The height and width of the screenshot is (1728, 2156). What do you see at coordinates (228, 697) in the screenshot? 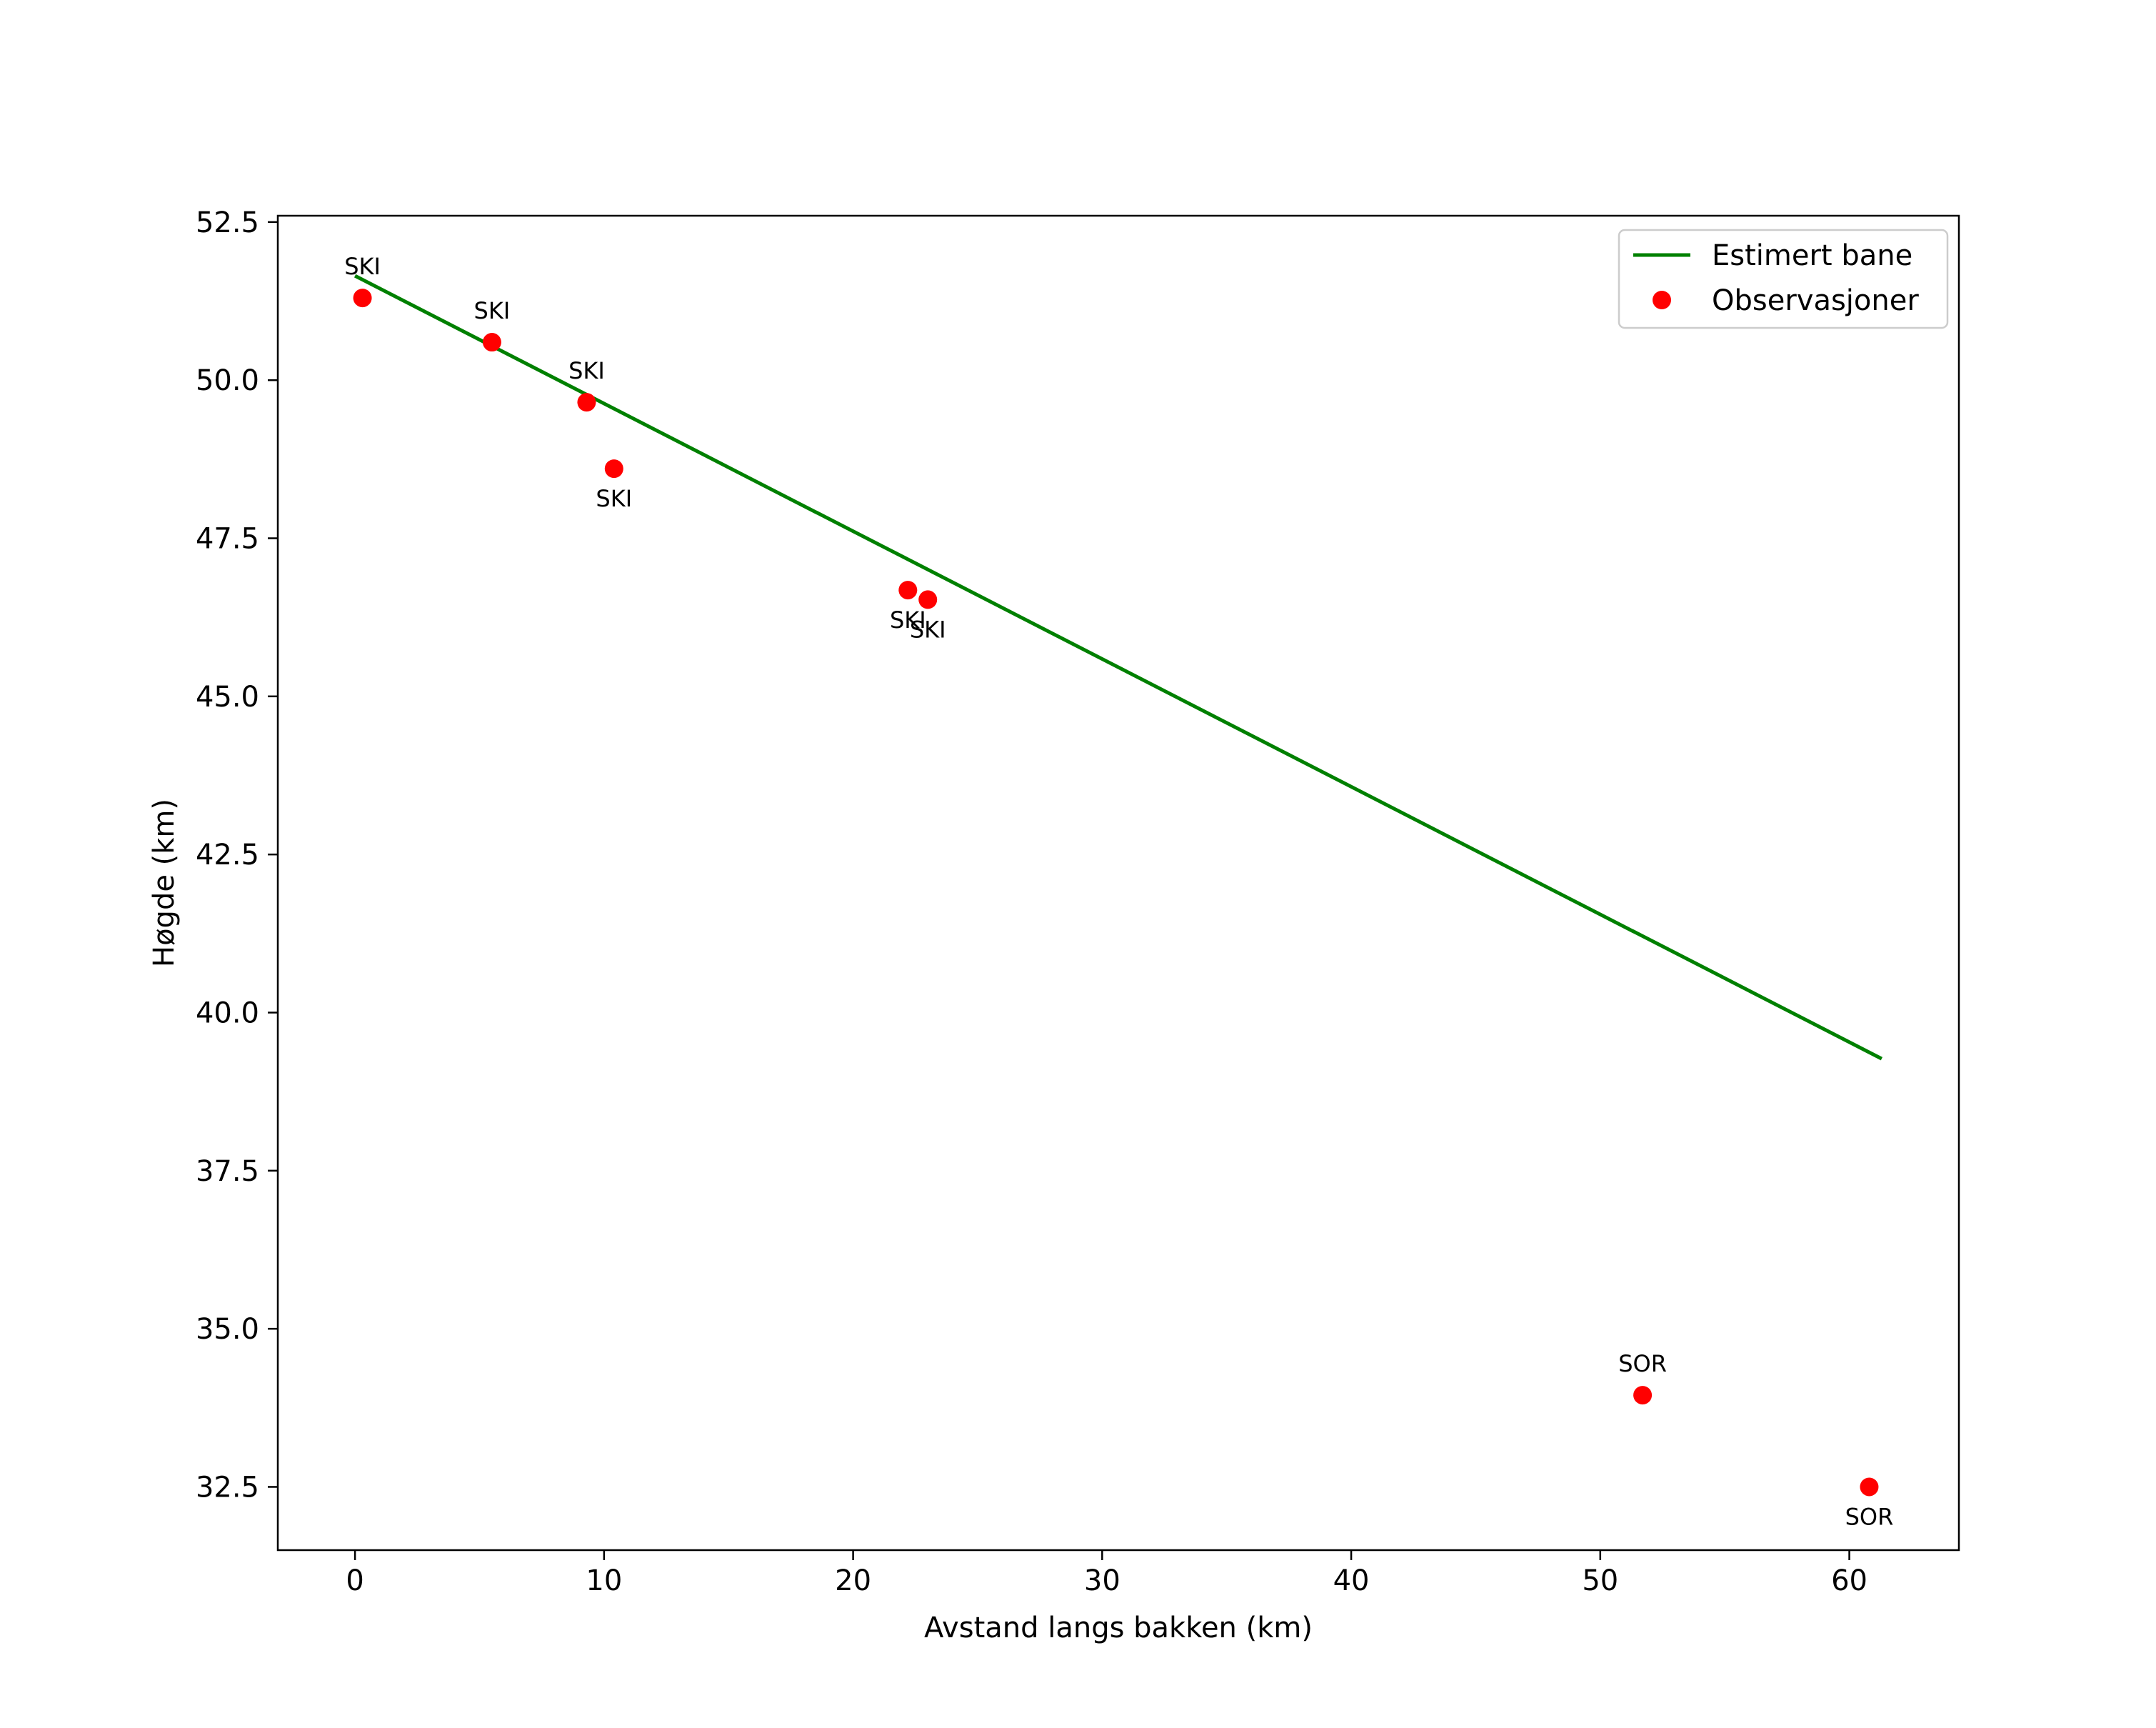
I see `y-tick-label: 45.0` at bounding box center [228, 697].